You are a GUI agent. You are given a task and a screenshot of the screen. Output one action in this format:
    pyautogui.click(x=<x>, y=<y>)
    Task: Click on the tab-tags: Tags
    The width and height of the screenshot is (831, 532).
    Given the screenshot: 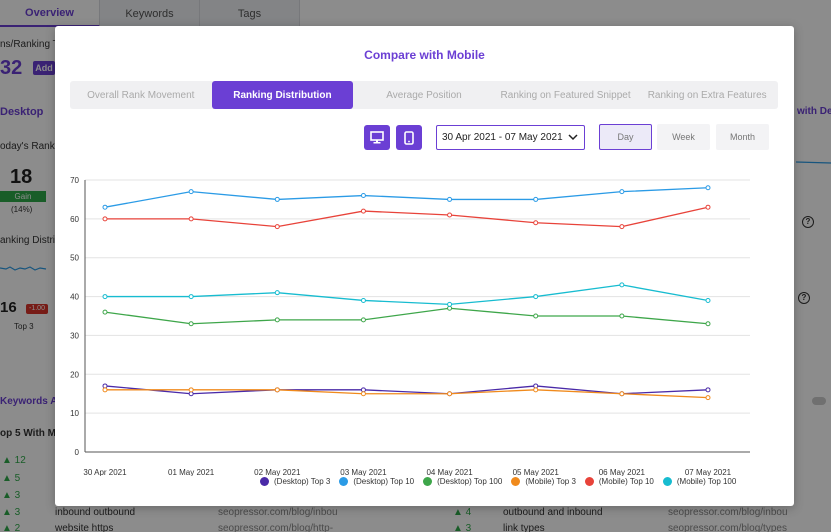 What is the action you would take?
    pyautogui.click(x=250, y=13)
    